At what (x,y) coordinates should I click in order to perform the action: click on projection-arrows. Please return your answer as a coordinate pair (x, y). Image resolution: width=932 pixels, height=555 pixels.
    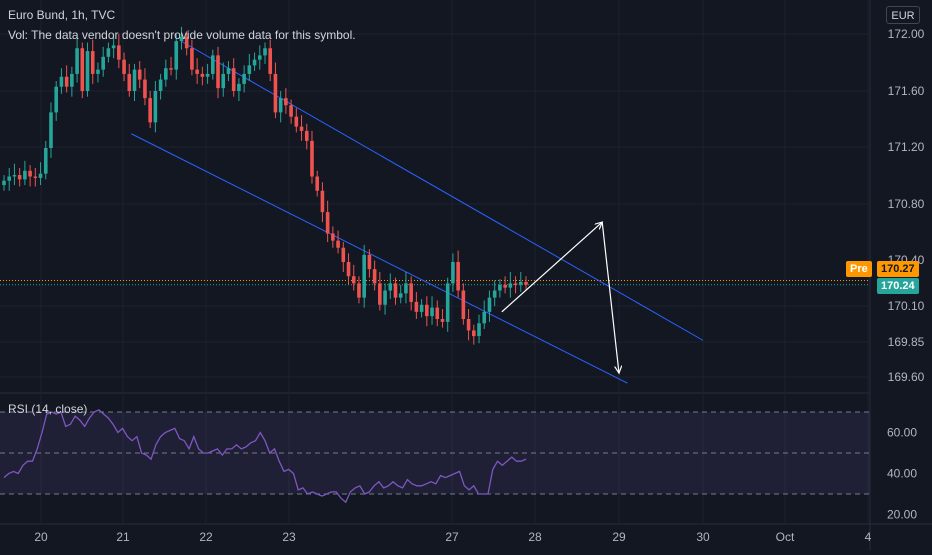
    Looking at the image, I should click on (560, 297).